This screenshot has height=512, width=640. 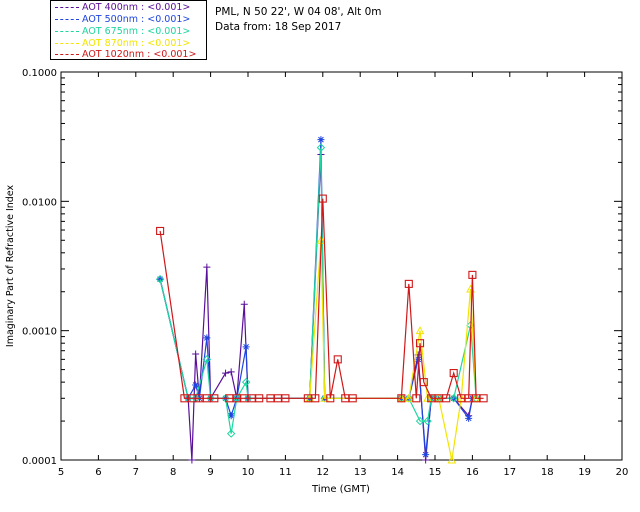 What do you see at coordinates (298, 12) in the screenshot?
I see `station-location: PML, N 50 22', W 04 08', Alt 0m` at bounding box center [298, 12].